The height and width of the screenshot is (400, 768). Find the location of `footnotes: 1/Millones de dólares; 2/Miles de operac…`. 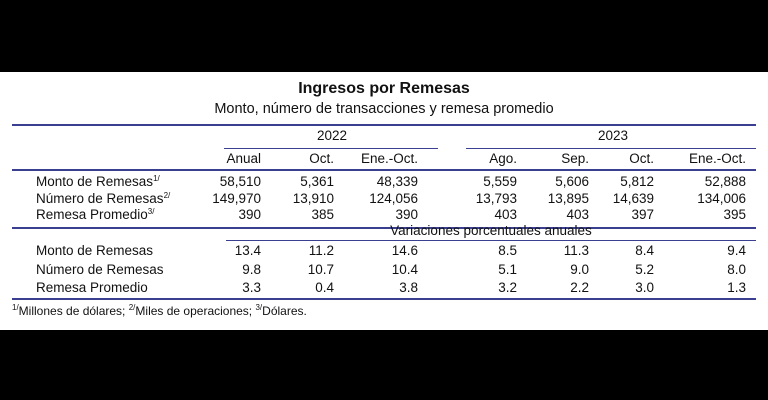

footnotes: 1/Millones de dólares; 2/Miles de operac… is located at coordinates (159, 311).